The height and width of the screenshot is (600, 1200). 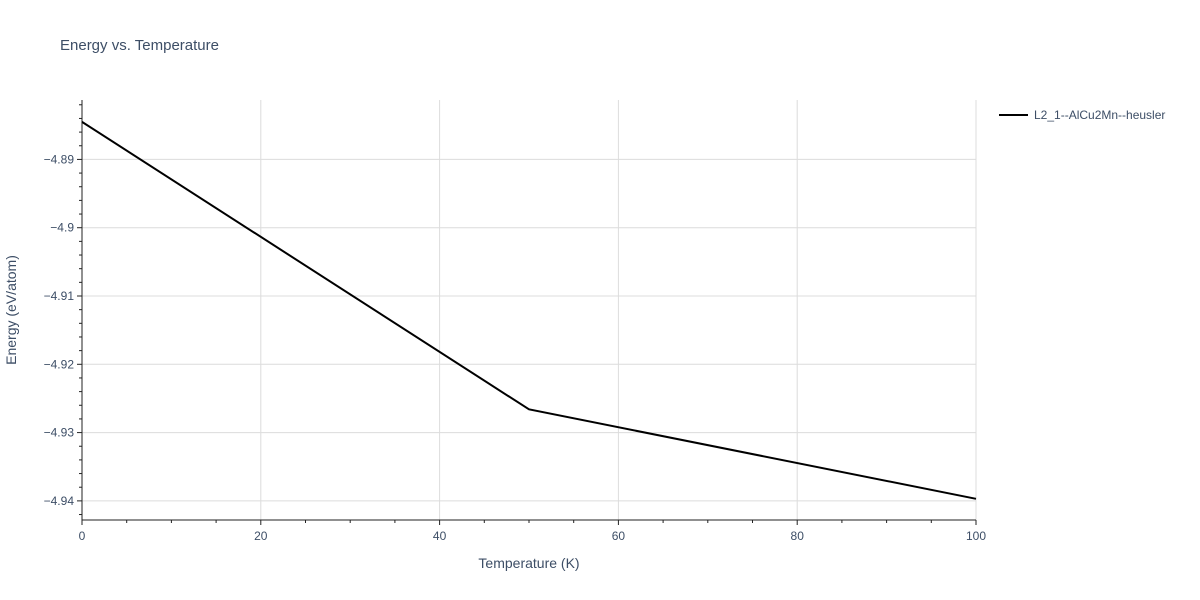 I want to click on x-tick-label: 0, so click(x=82, y=536).